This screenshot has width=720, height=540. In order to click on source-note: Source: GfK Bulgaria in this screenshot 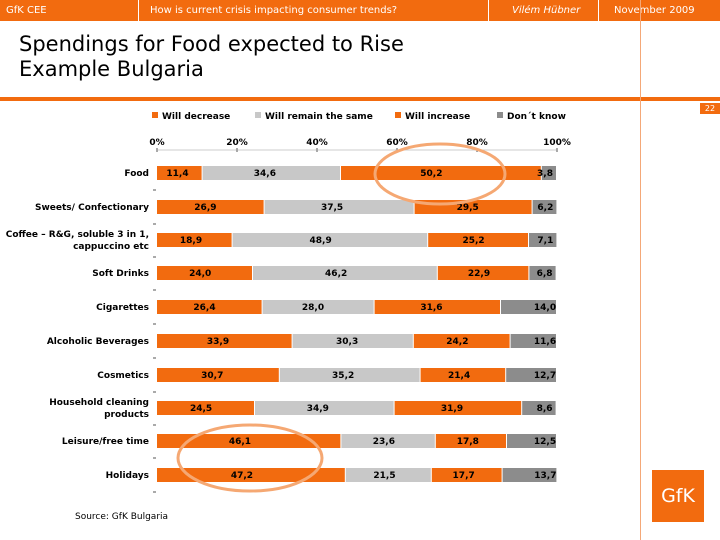, I will do `click(122, 517)`.